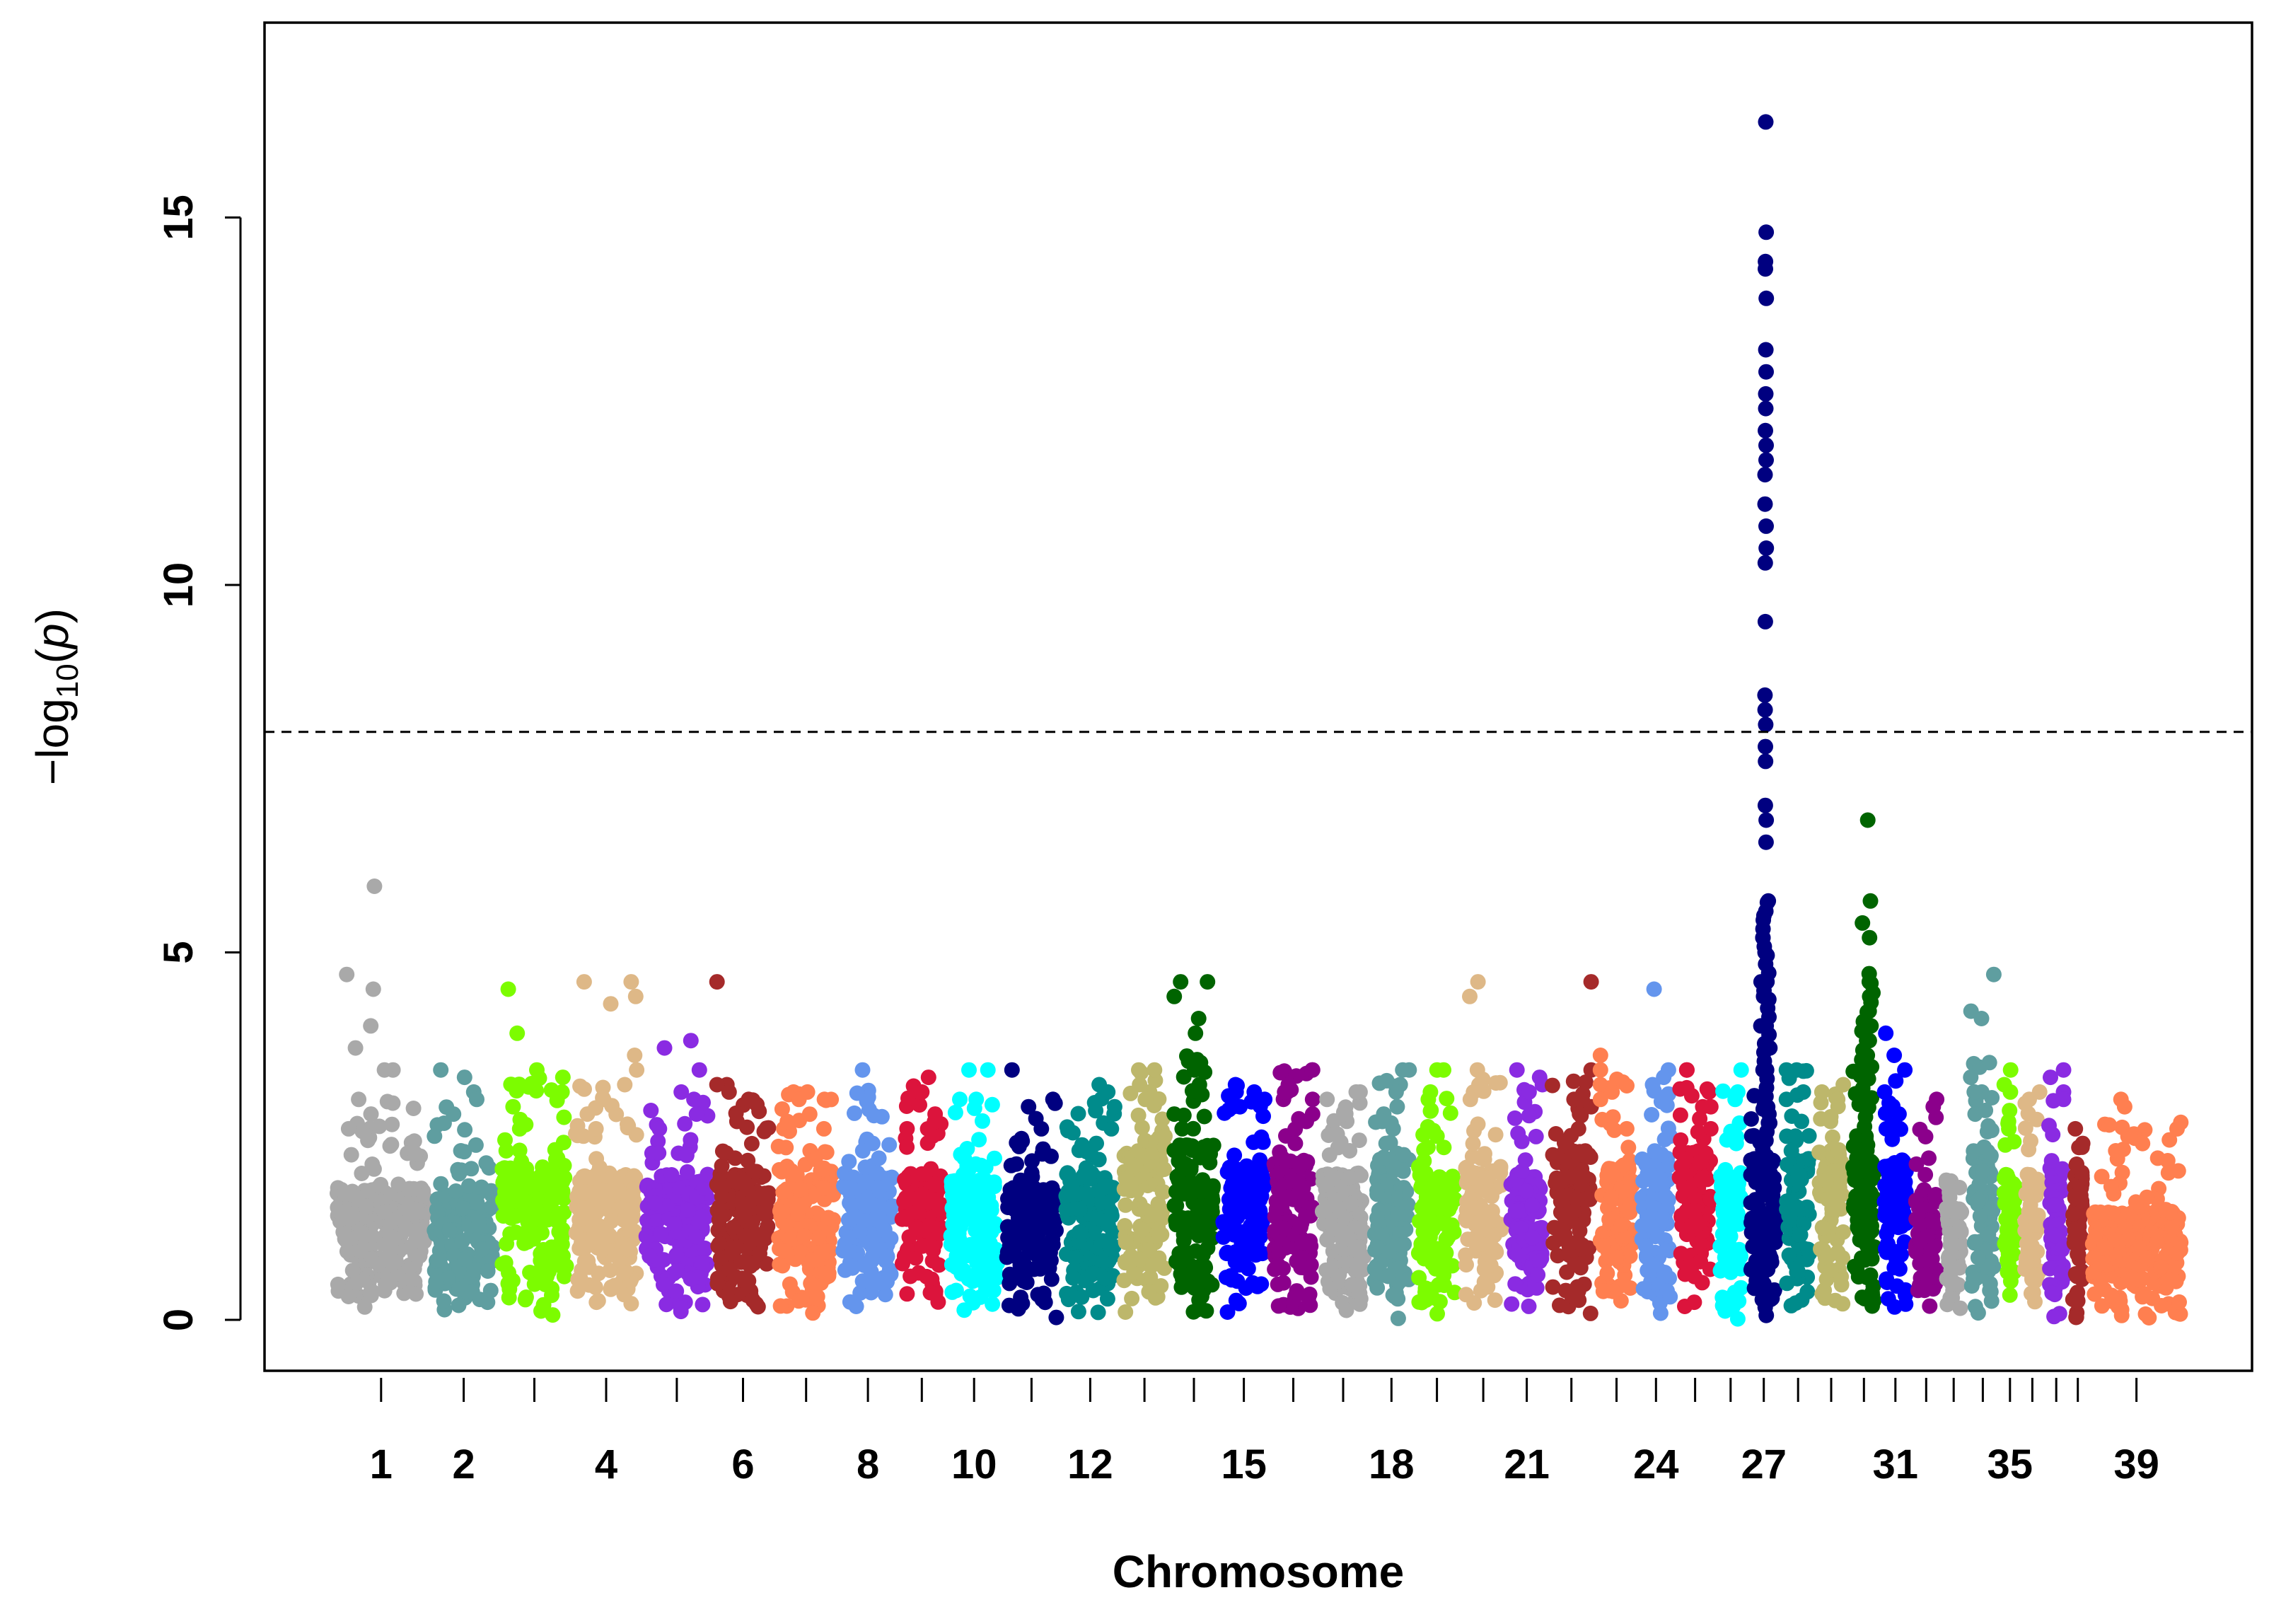 Image resolution: width=2269 pixels, height=1624 pixels. What do you see at coordinates (2078, 1223) in the screenshot?
I see `chromosome-38-points` at bounding box center [2078, 1223].